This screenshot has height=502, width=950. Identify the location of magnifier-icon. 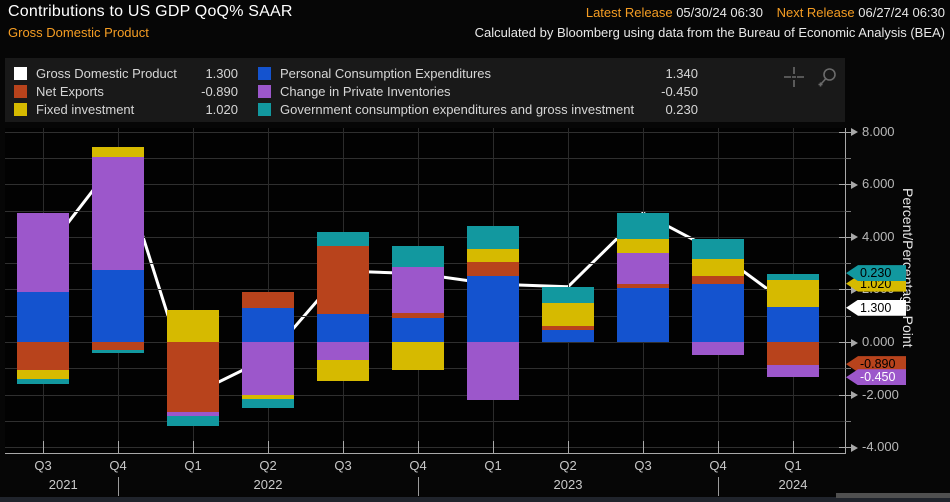
(827, 77).